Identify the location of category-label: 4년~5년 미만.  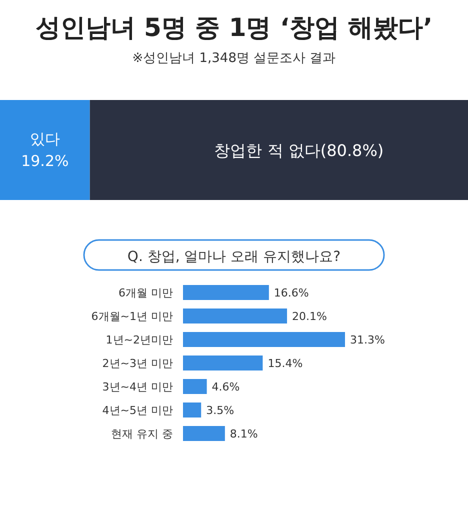
(137, 410).